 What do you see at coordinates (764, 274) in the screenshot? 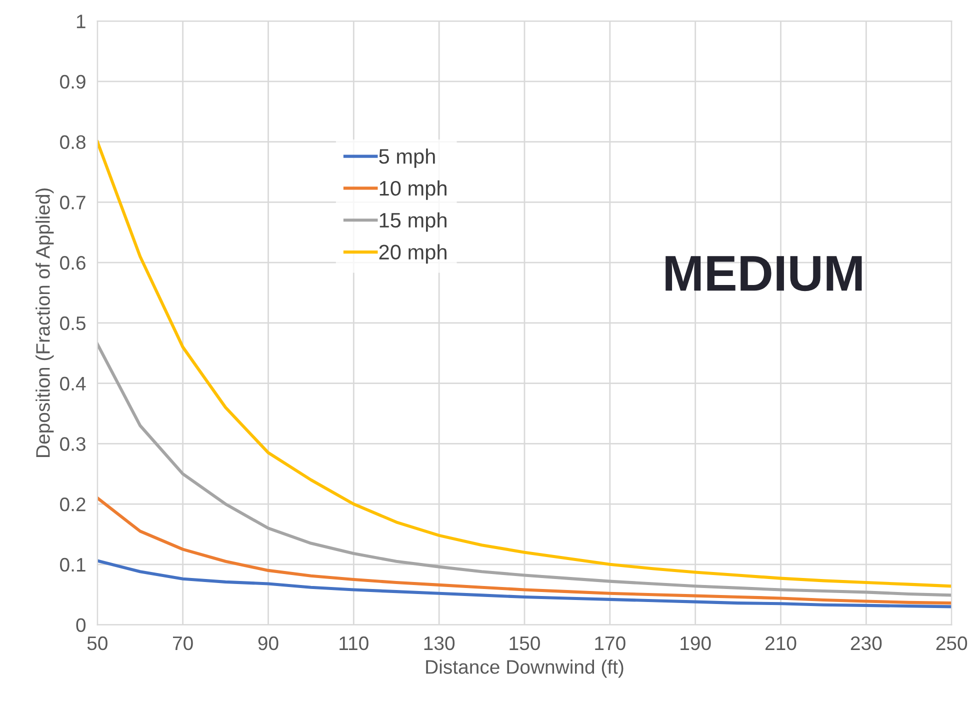
I see `annotation: MEDIUM` at bounding box center [764, 274].